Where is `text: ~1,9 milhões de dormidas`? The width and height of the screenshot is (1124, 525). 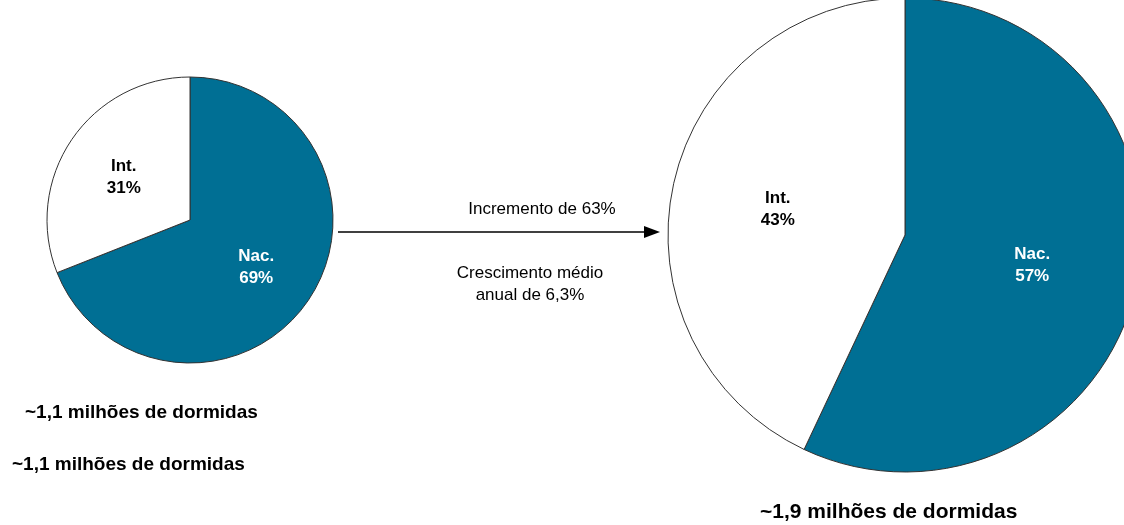 text: ~1,9 milhões de dormidas is located at coordinates (889, 510).